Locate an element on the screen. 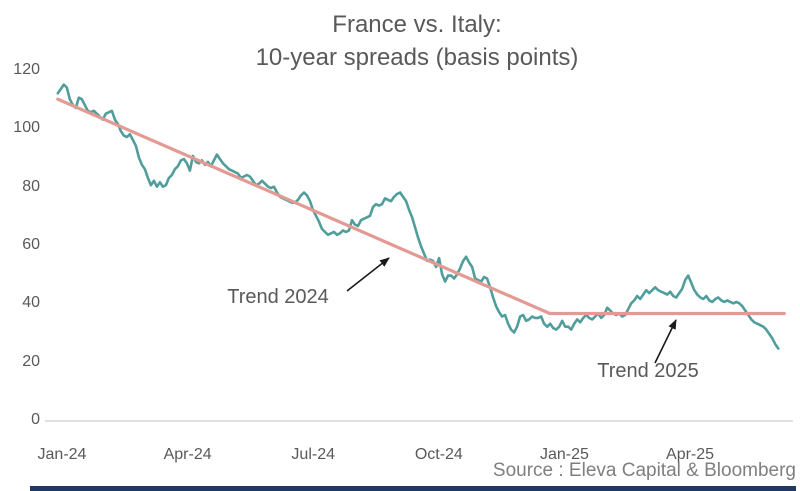 The image size is (800, 491). bottom-bar is located at coordinates (413, 488).